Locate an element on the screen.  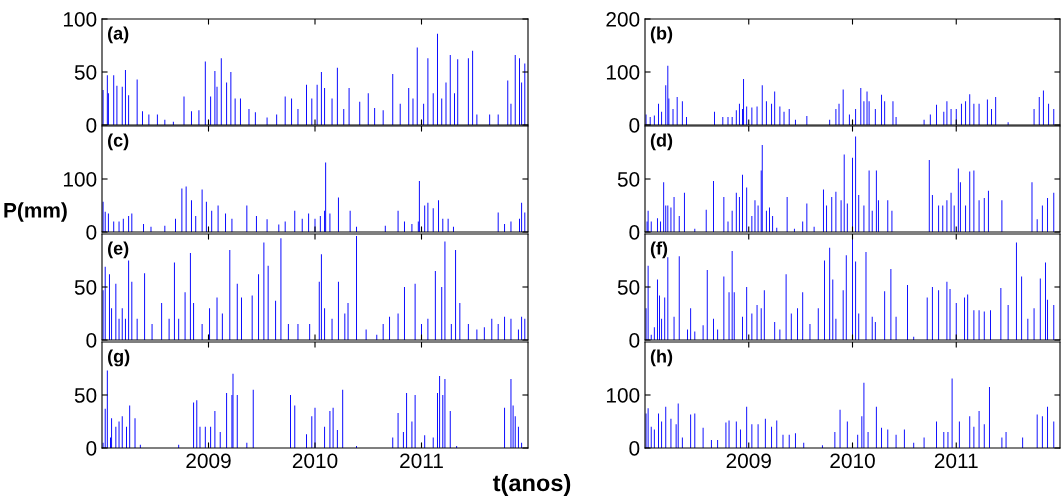
annotation: (f) is located at coordinates (659, 250).